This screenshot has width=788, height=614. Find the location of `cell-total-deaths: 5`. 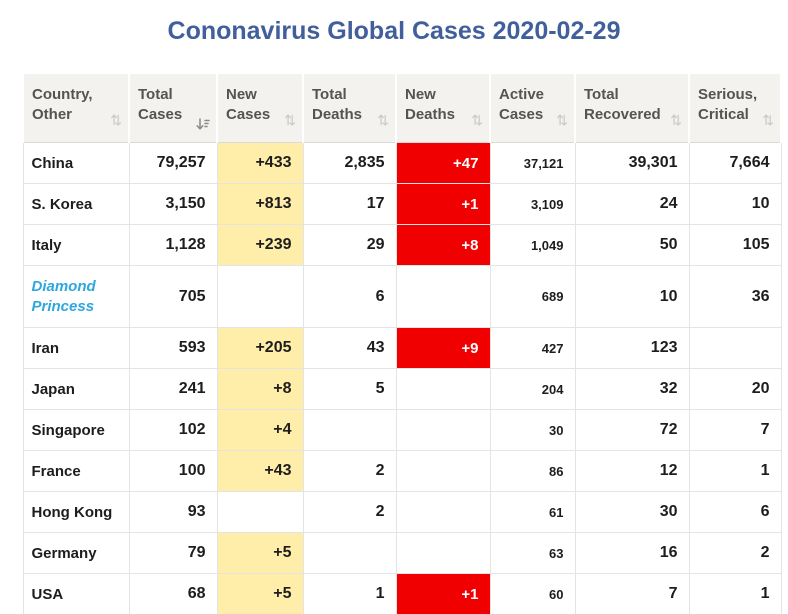

cell-total-deaths: 5 is located at coordinates (349, 389).